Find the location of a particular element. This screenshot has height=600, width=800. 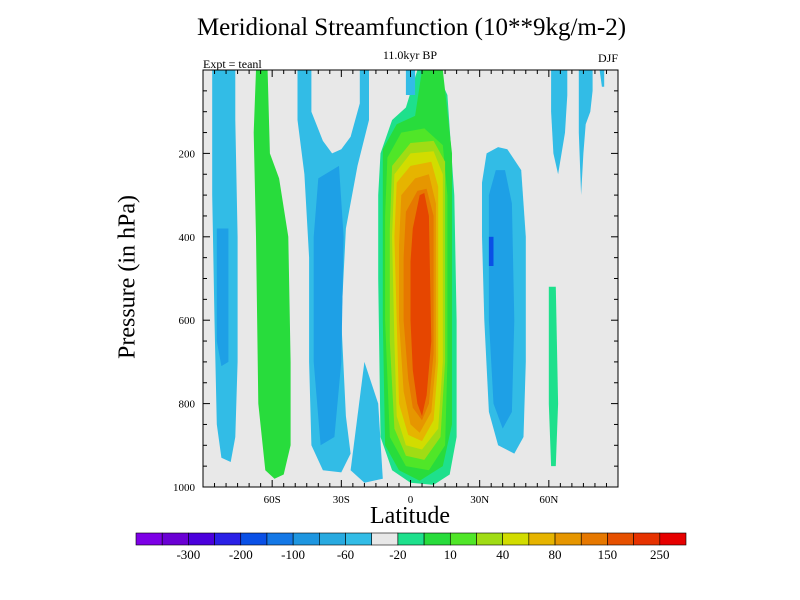

colorbar-label: 40 is located at coordinates (502, 554).